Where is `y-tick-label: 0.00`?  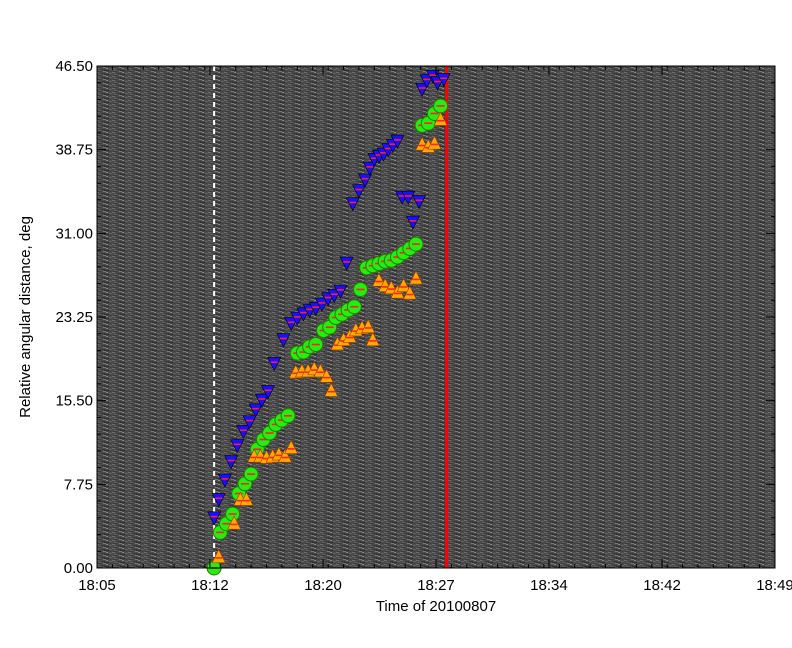 y-tick-label: 0.00 is located at coordinates (78, 568).